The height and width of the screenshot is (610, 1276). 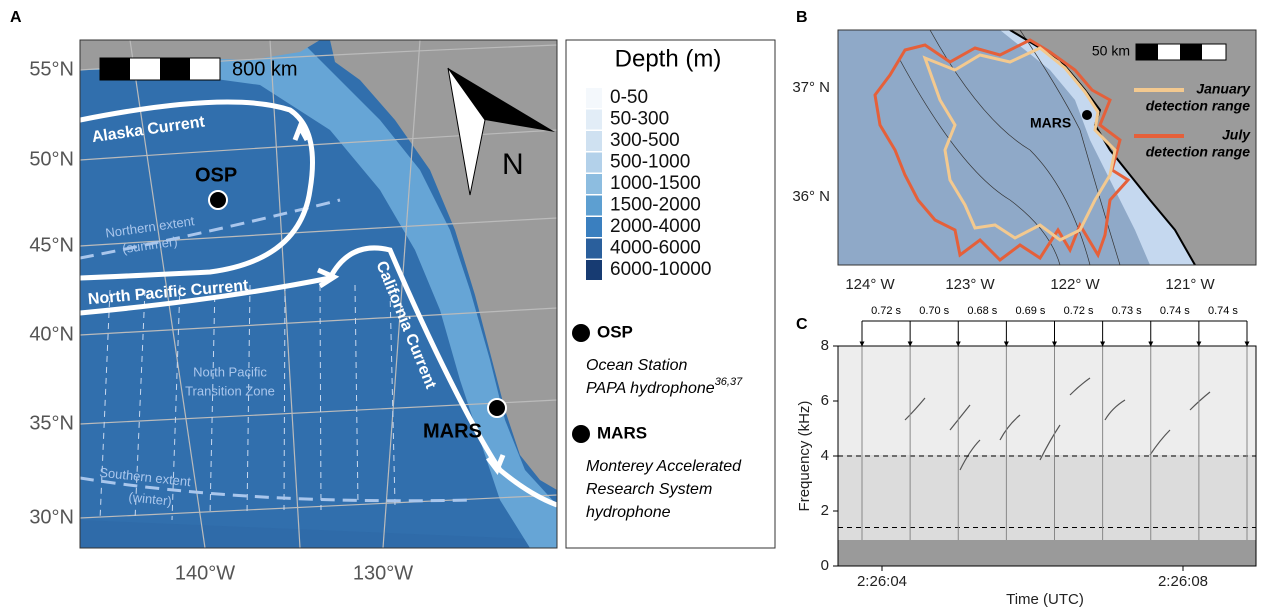 I want to click on california-current, so click(x=442, y=376).